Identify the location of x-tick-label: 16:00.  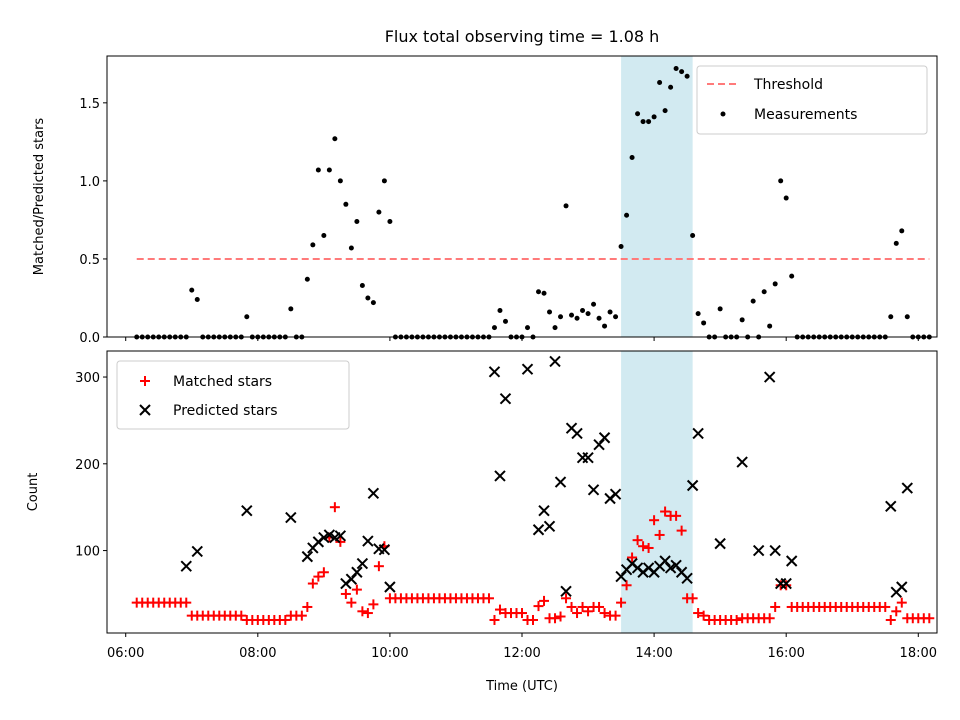
(785, 653).